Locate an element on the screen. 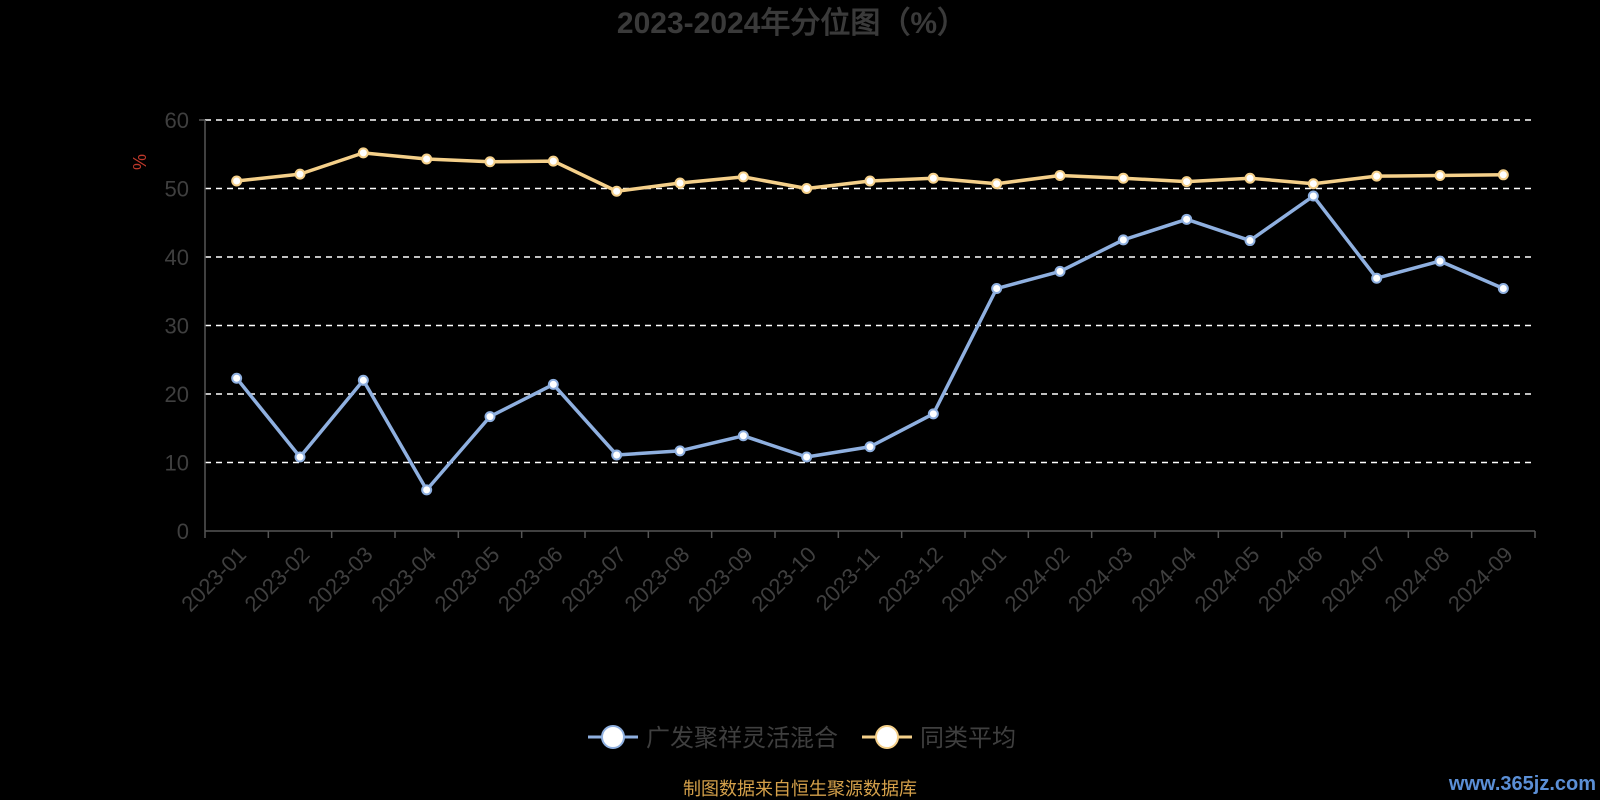 The width and height of the screenshot is (1600, 800). x-tick-label: 2023-01 is located at coordinates (213, 579).